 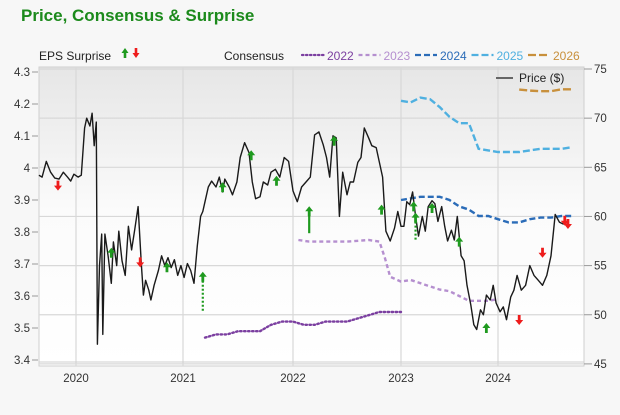 I want to click on down-arrow-icon, so click(x=136, y=53).